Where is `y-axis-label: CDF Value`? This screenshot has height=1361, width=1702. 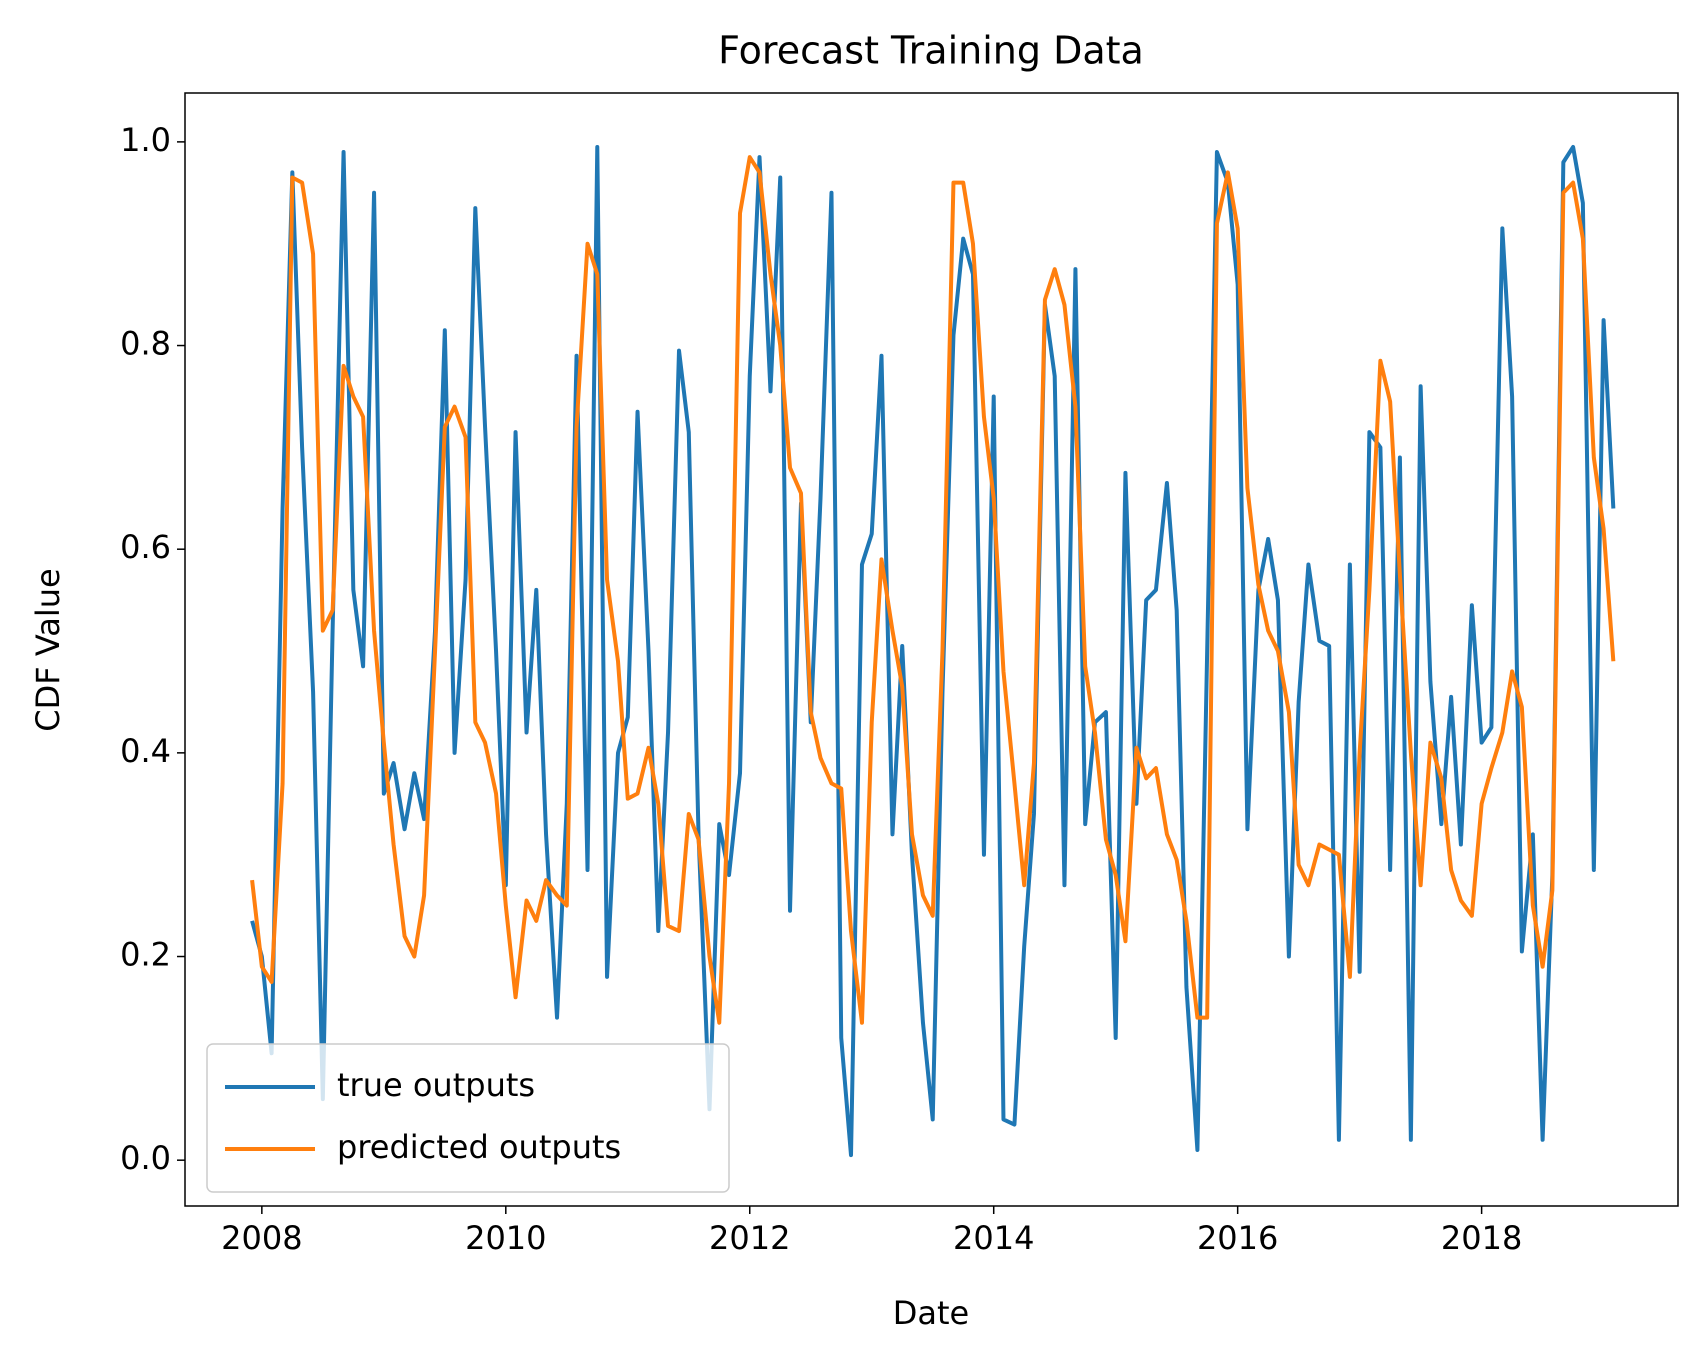 y-axis-label: CDF Value is located at coordinates (48, 649).